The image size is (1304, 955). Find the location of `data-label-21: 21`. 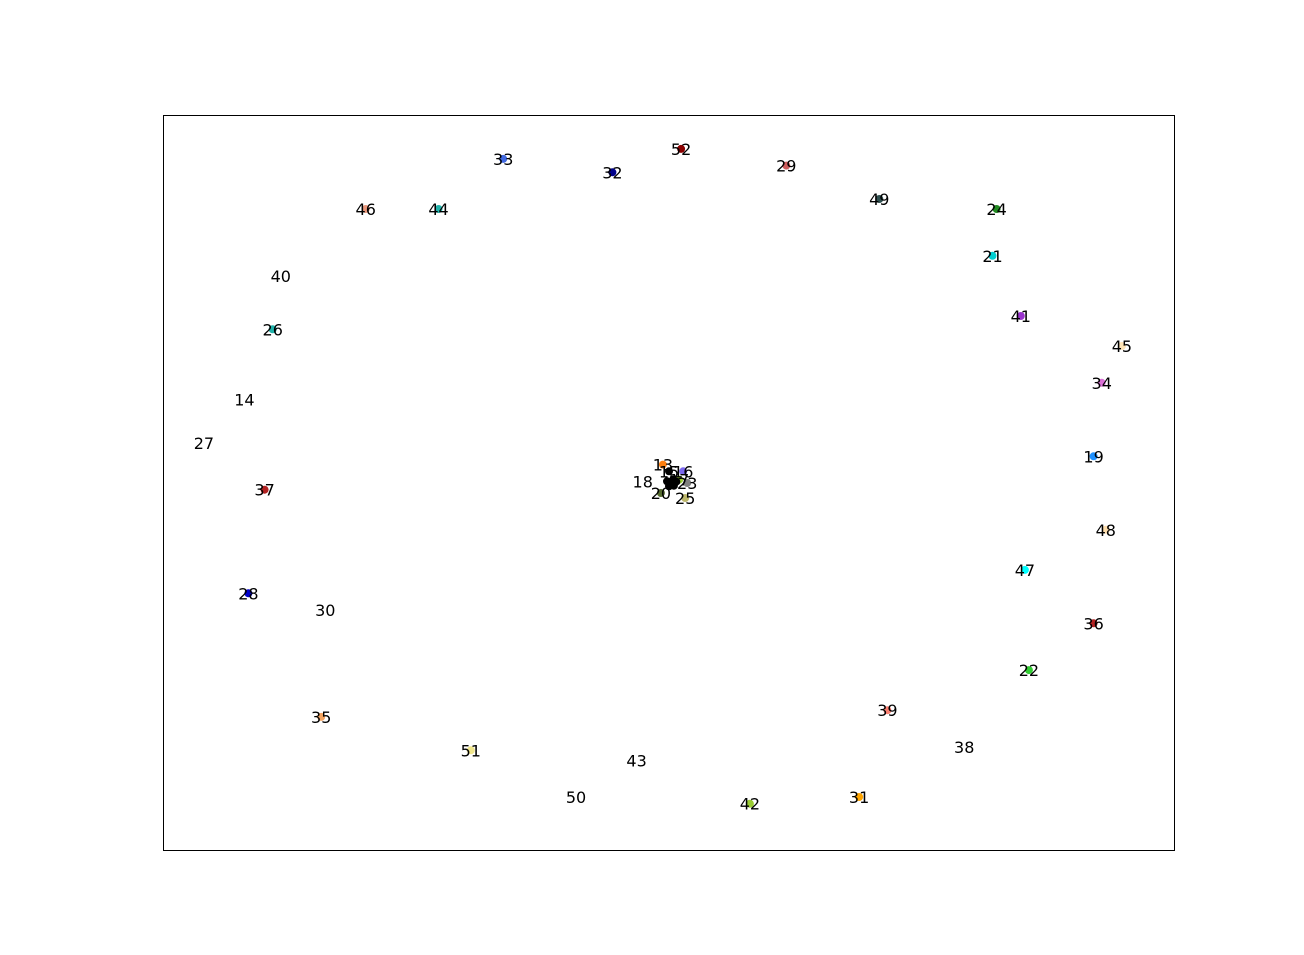

data-label-21: 21 is located at coordinates (992, 256).